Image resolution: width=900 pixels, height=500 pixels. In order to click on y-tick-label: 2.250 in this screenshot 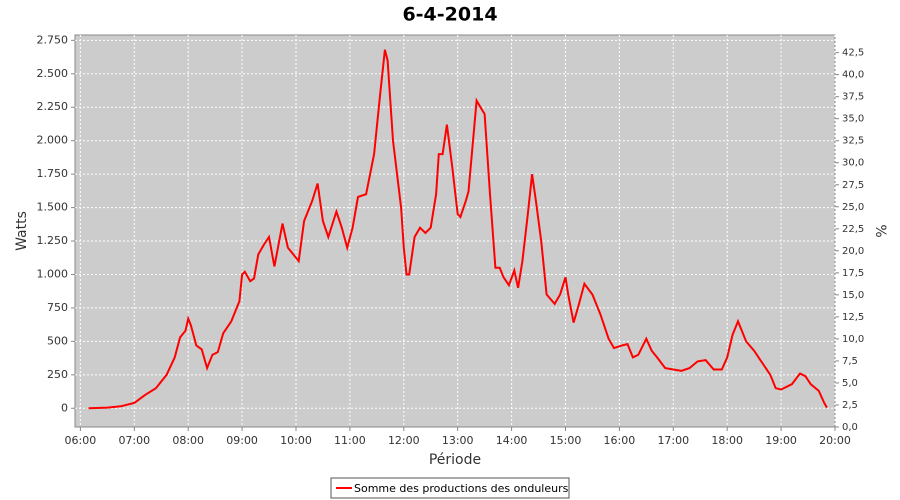, I will do `click(53, 106)`.